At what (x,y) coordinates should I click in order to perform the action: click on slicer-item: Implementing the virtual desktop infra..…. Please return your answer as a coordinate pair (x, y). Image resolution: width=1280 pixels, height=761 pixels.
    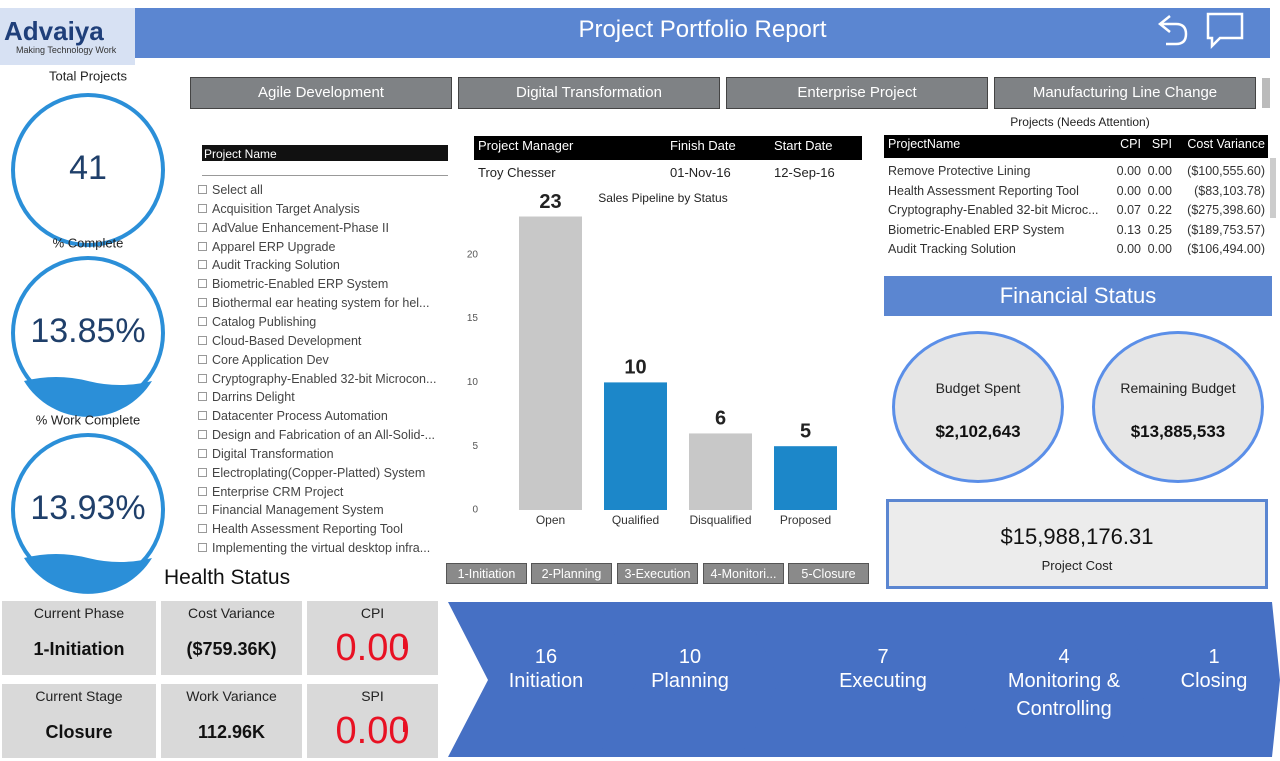
    Looking at the image, I should click on (321, 548).